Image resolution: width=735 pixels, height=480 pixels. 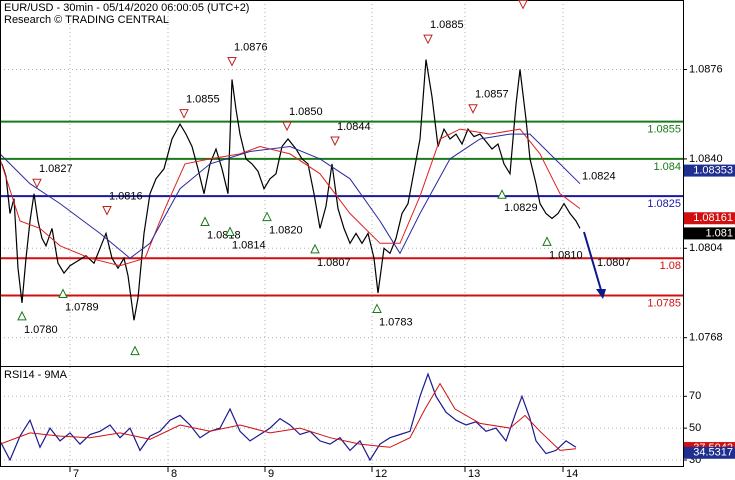 I want to click on swing-label: 1.0844, so click(x=354, y=127).